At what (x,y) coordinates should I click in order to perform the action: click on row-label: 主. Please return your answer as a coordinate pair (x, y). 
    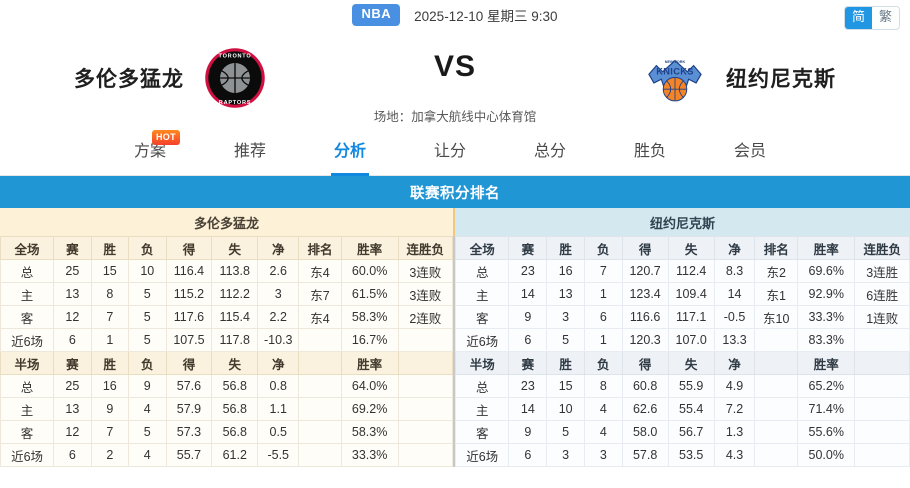
    Looking at the image, I should click on (27, 294).